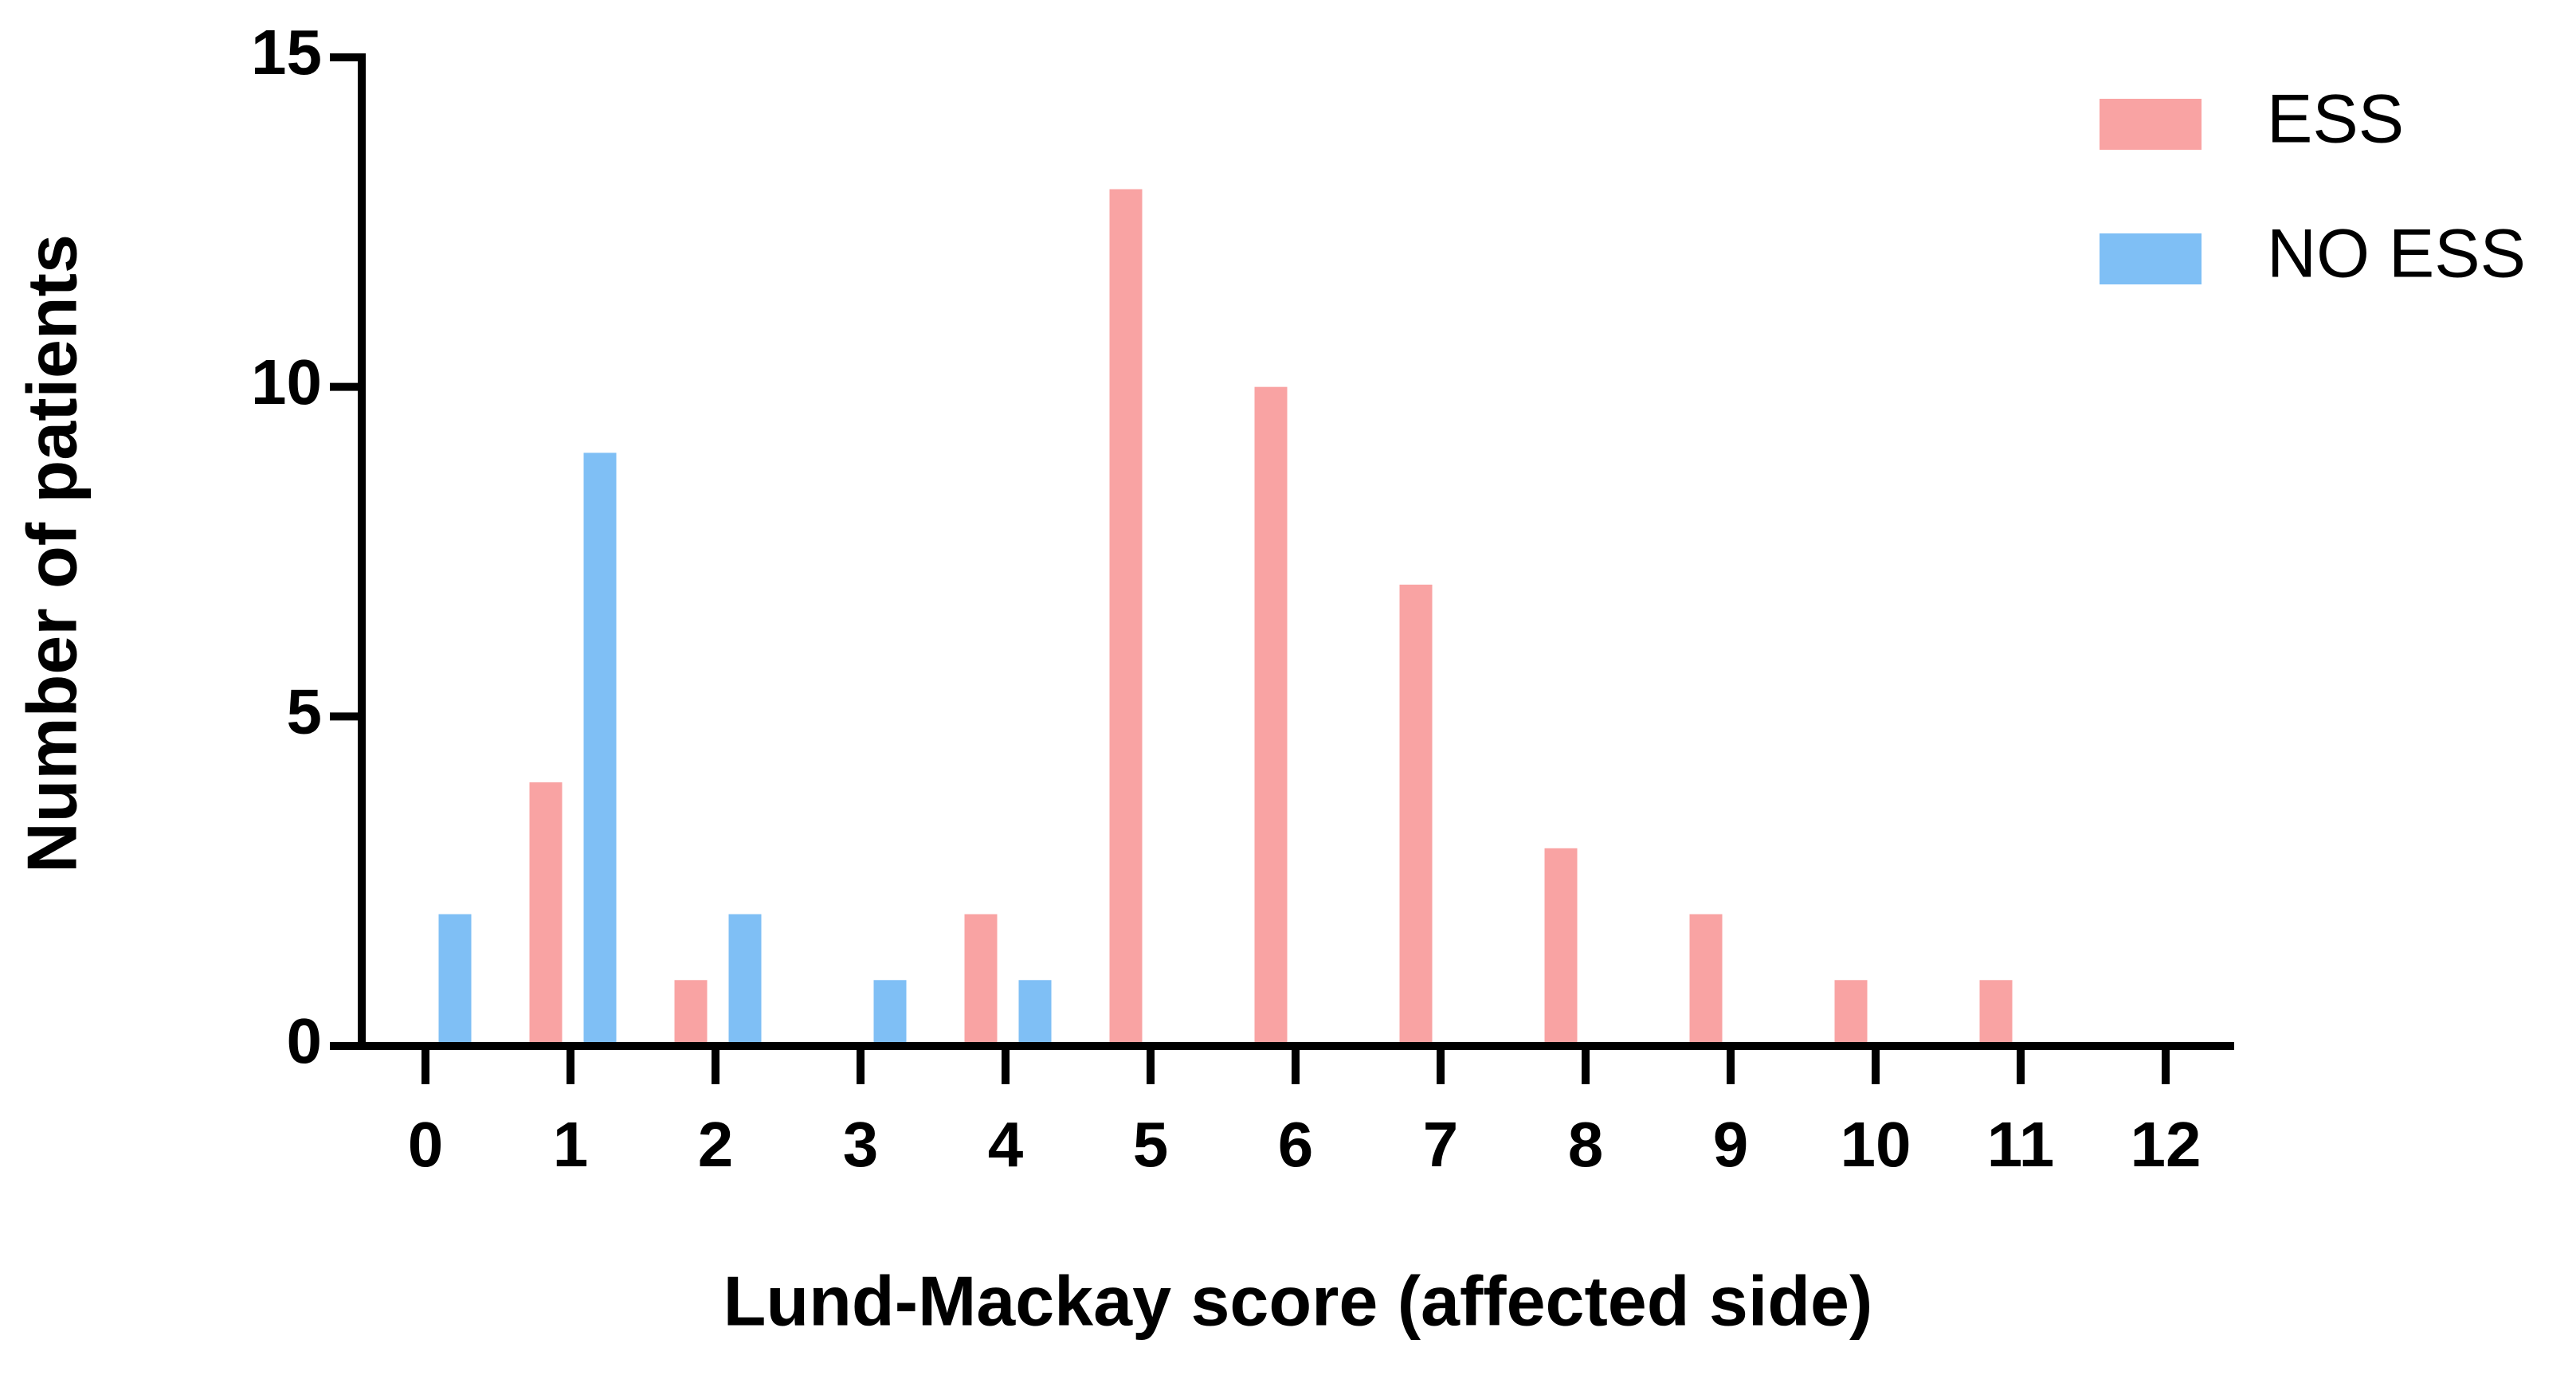  What do you see at coordinates (2021, 1144) in the screenshot?
I see `x-tick-label: 11` at bounding box center [2021, 1144].